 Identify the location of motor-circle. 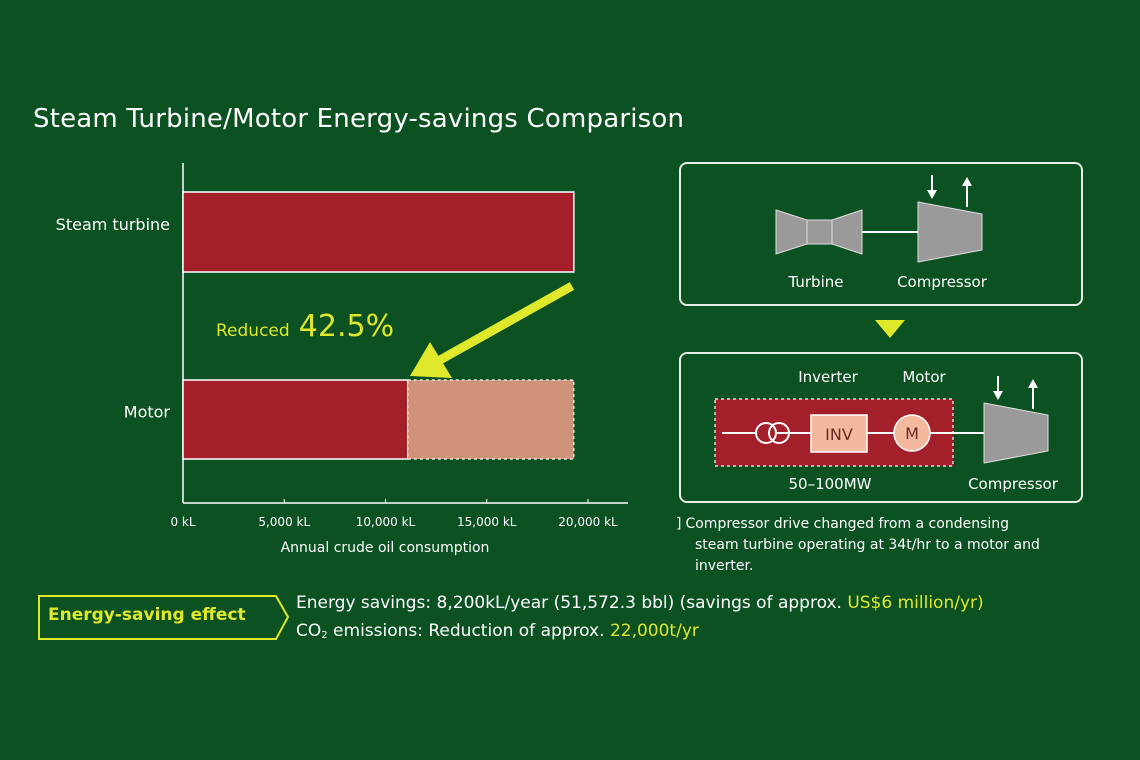
(912, 433).